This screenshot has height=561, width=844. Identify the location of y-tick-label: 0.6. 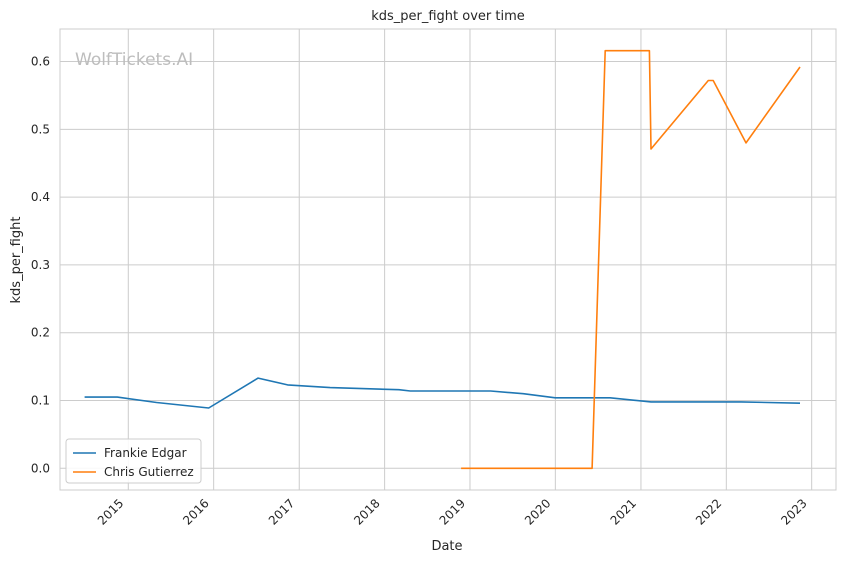
(40, 62).